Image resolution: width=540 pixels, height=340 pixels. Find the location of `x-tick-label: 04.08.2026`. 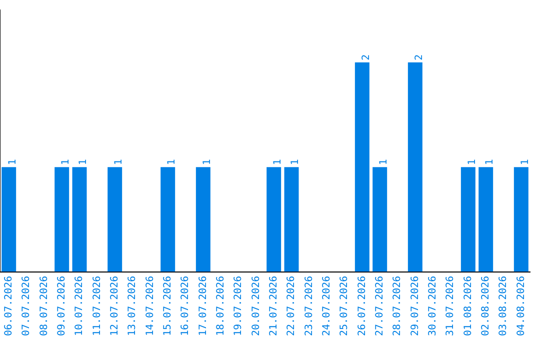

x-tick-label: 04.08.2026 is located at coordinates (521, 306).